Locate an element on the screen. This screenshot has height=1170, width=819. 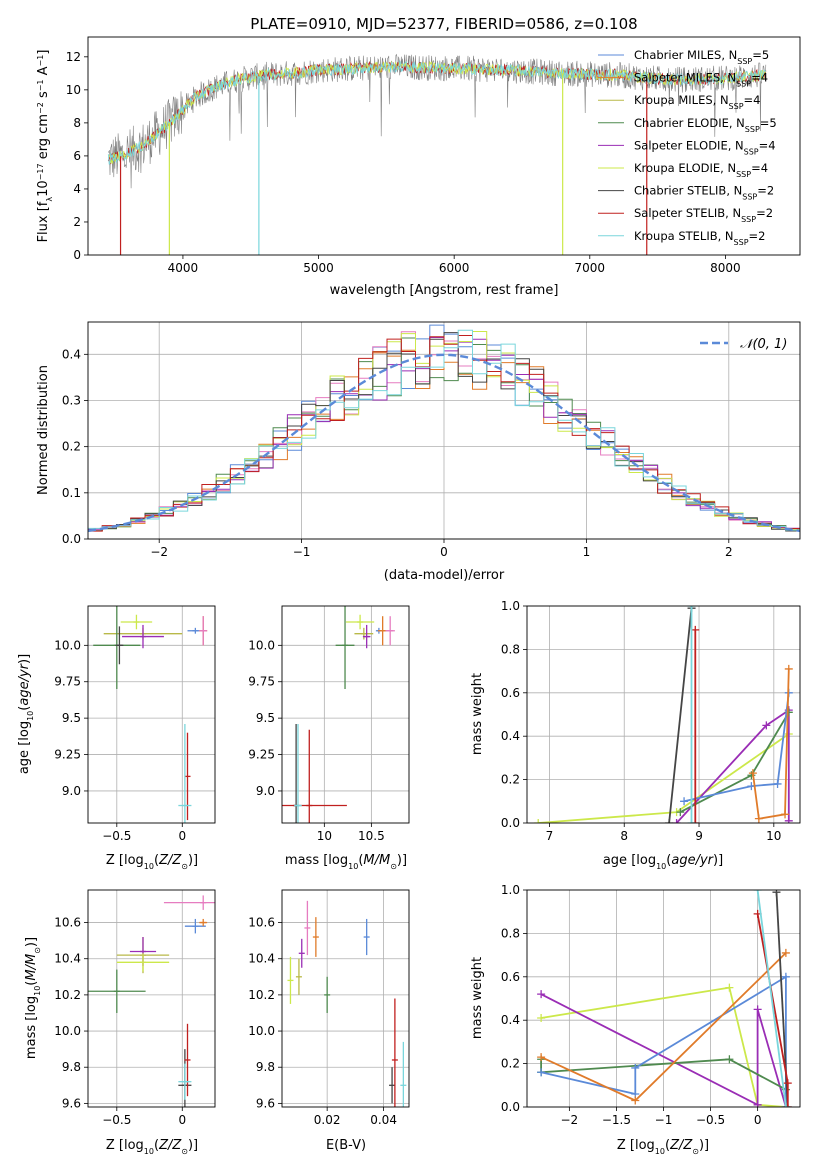
y-tick-label: 8 is located at coordinates (77, 123).